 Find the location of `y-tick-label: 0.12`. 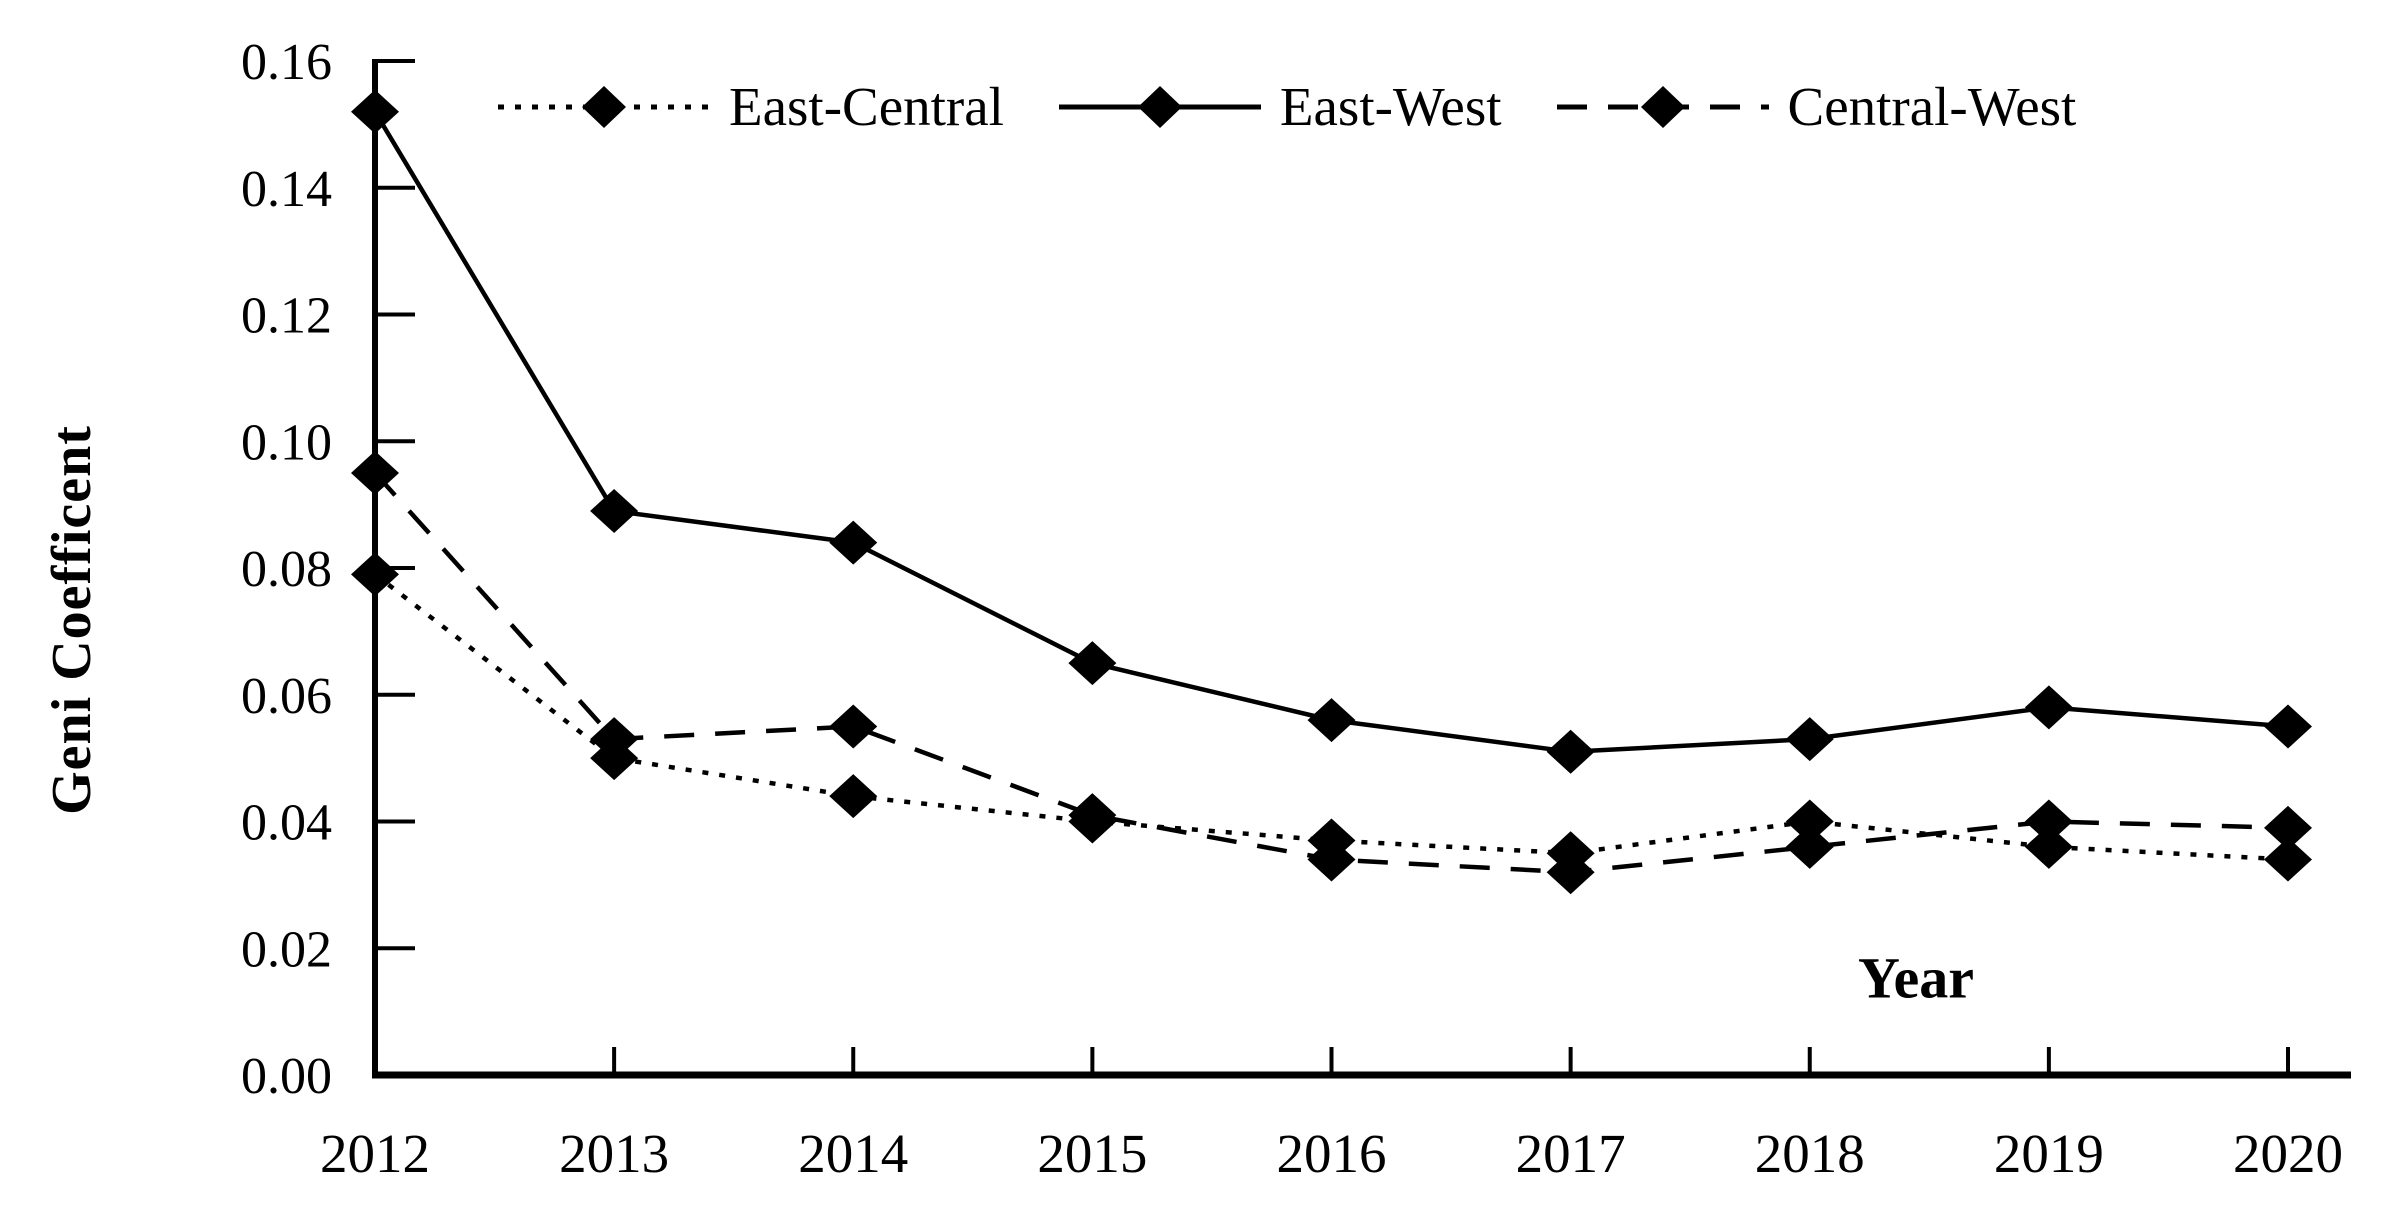

y-tick-label: 0.12 is located at coordinates (286, 316).